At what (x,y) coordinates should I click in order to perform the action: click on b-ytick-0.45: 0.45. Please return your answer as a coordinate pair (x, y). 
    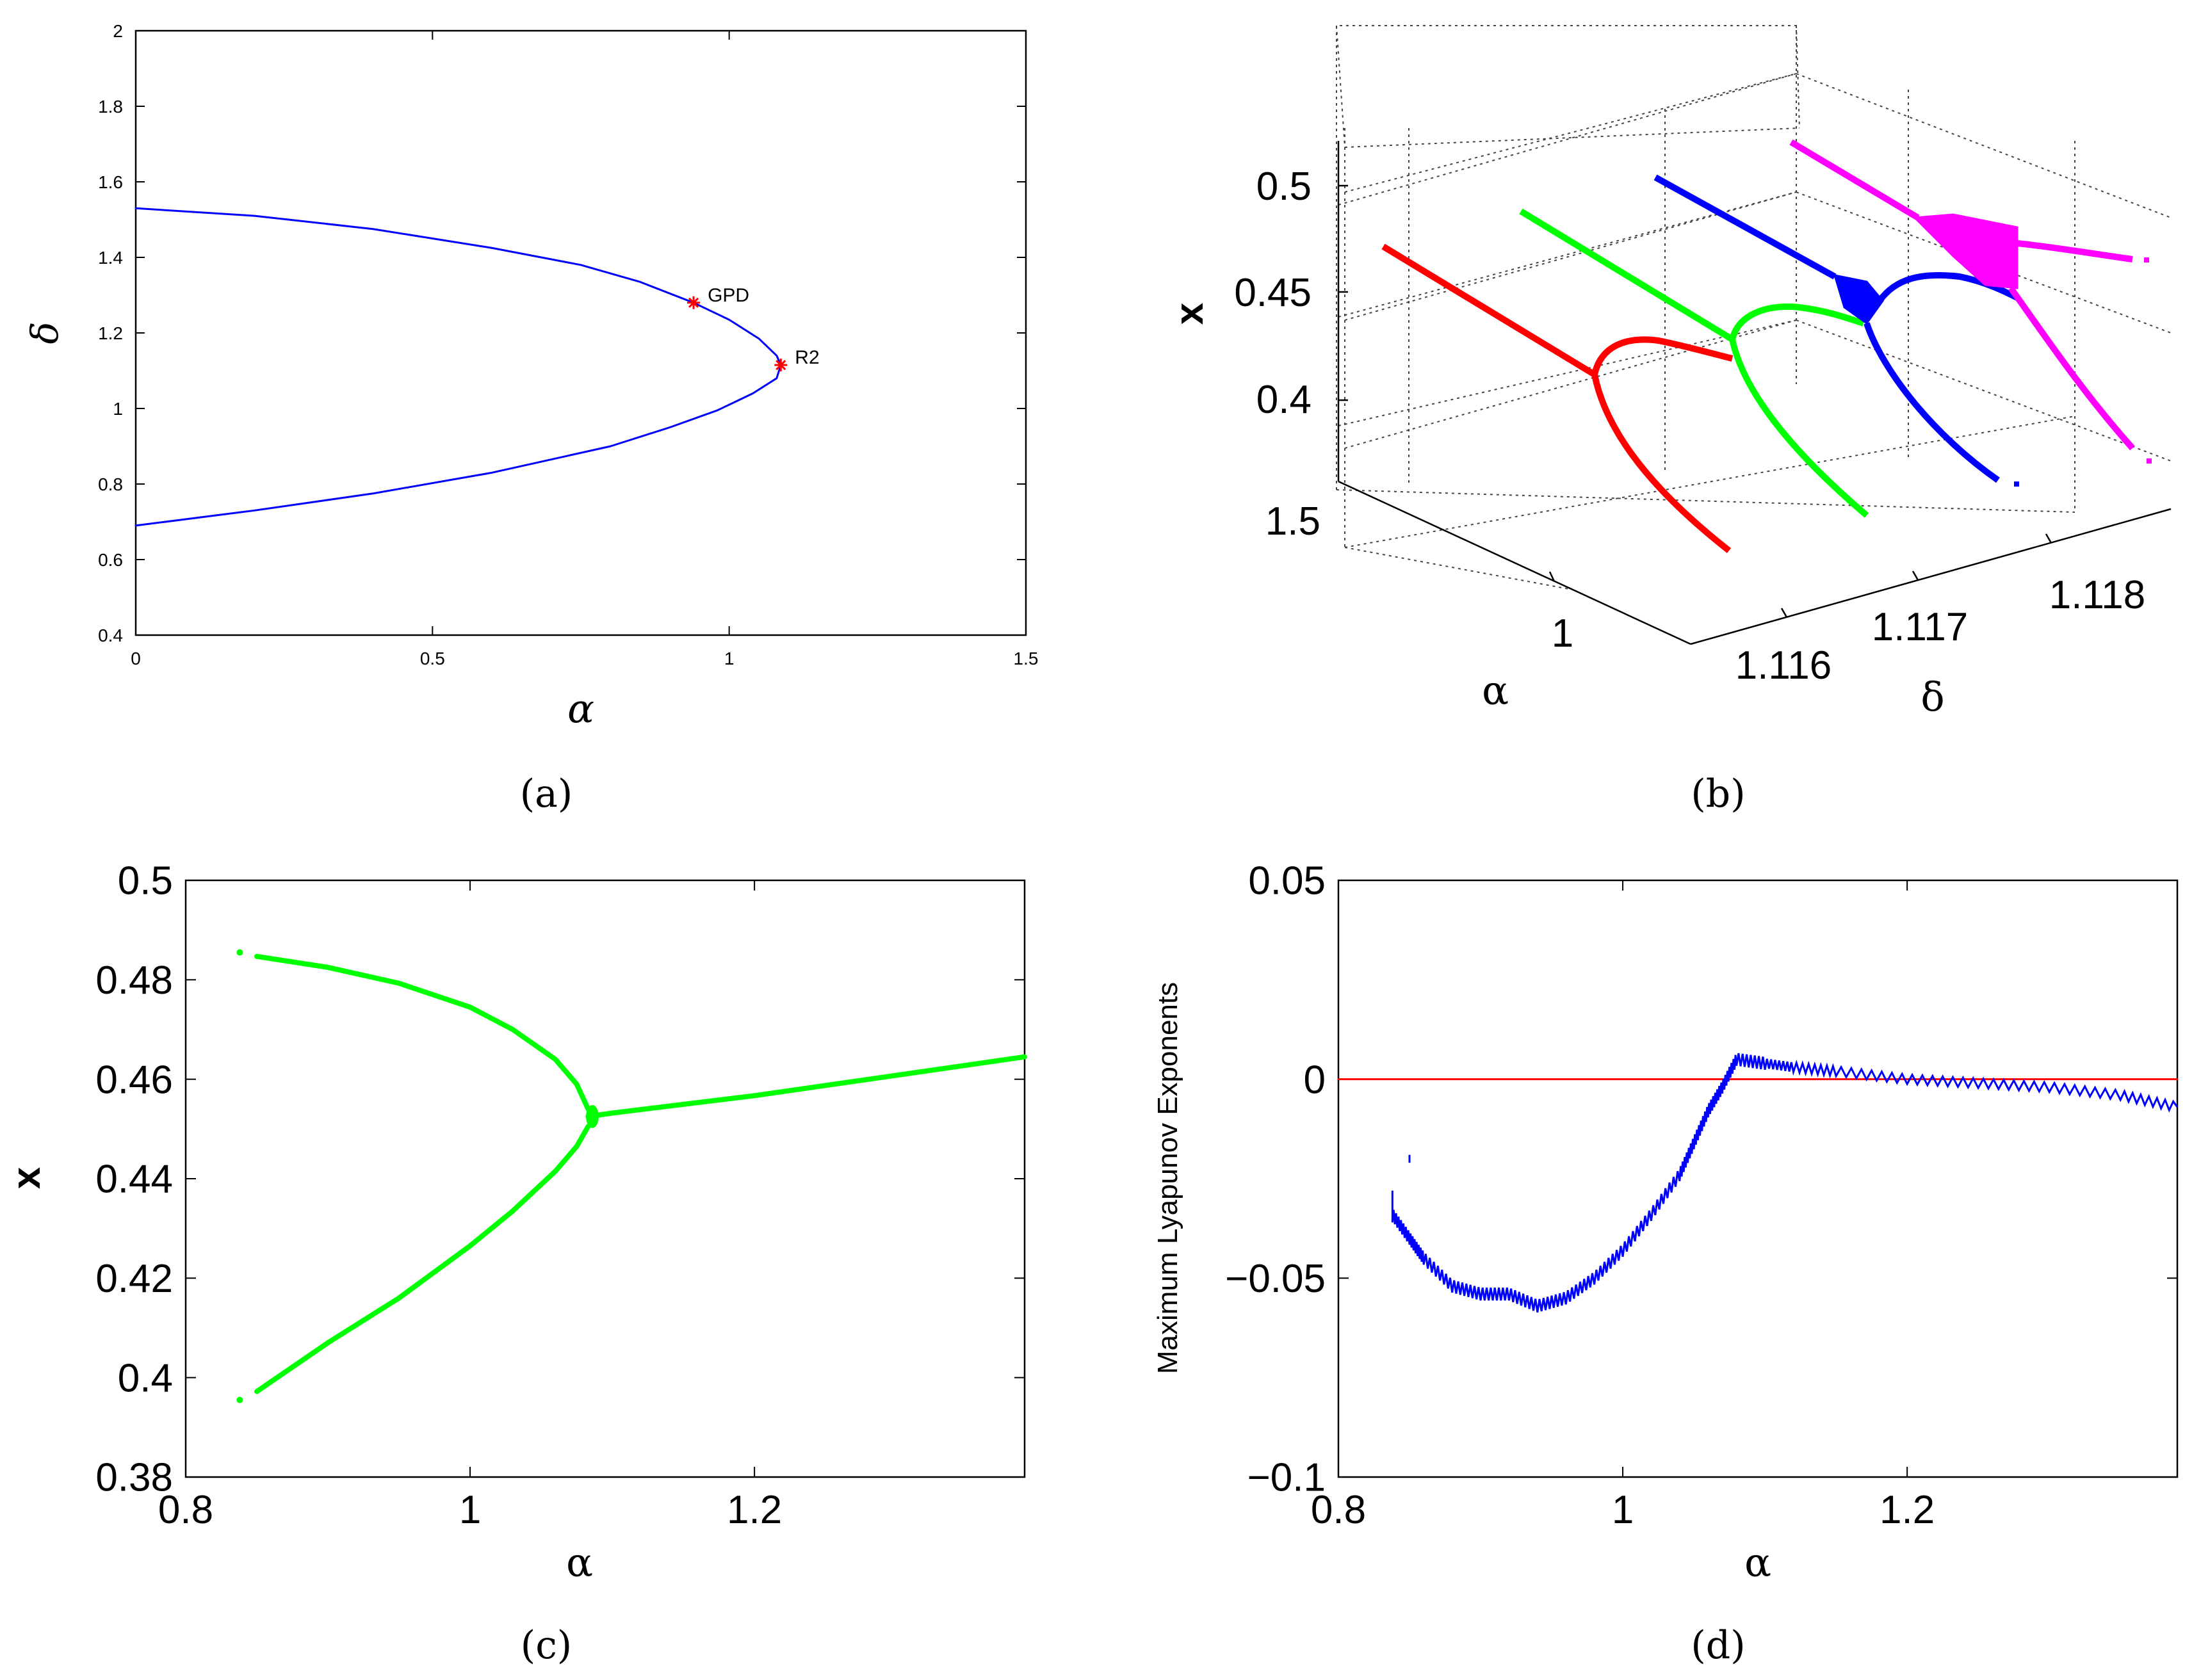
    Looking at the image, I should click on (1273, 293).